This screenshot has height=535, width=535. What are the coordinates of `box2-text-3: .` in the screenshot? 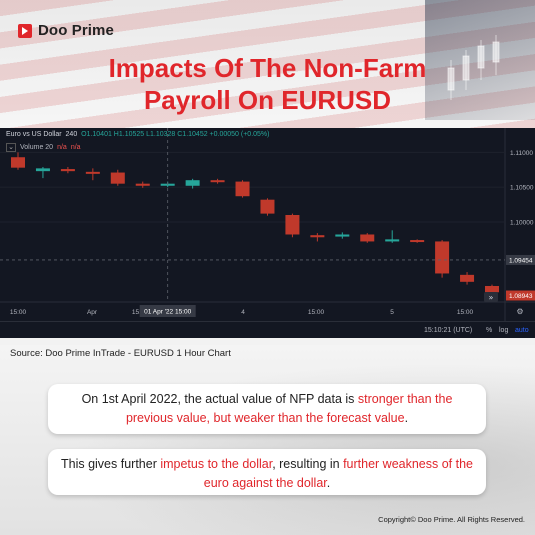 It's located at (328, 483).